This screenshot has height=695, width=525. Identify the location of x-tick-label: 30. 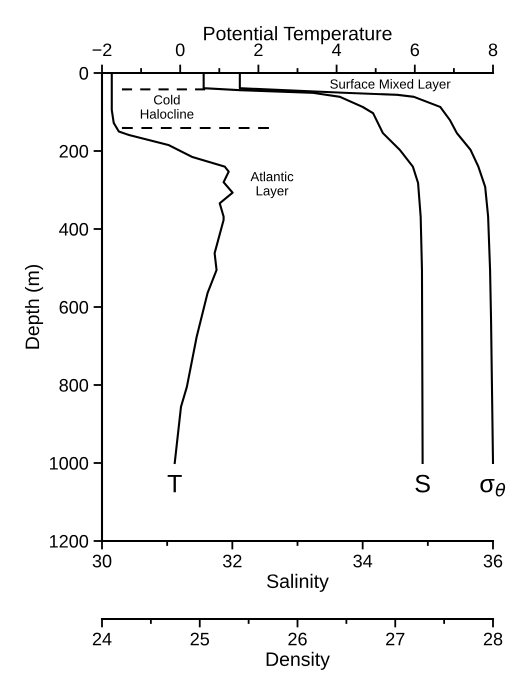
(102, 561).